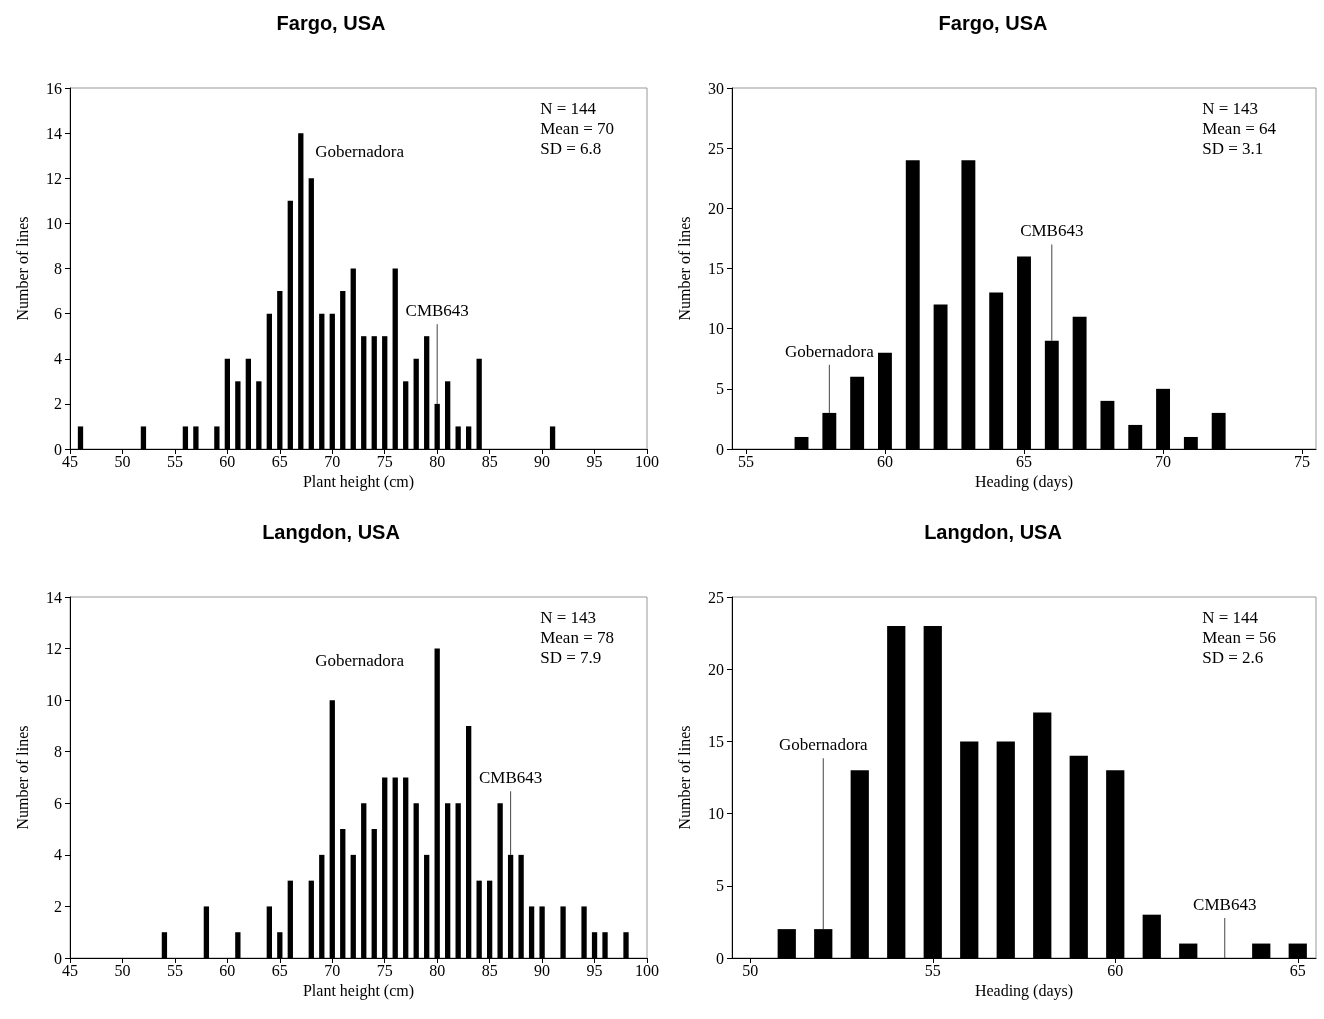  I want to click on y-tick-label: 16, so click(54, 88).